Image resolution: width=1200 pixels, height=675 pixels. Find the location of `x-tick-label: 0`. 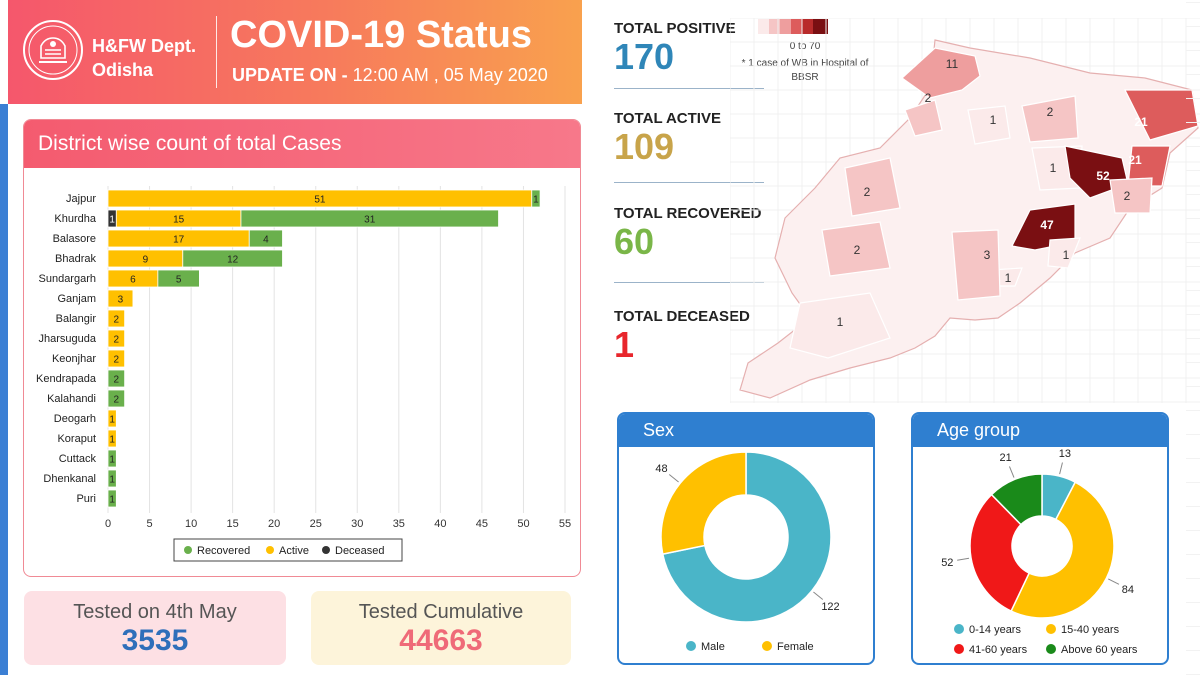

x-tick-label: 0 is located at coordinates (108, 524).